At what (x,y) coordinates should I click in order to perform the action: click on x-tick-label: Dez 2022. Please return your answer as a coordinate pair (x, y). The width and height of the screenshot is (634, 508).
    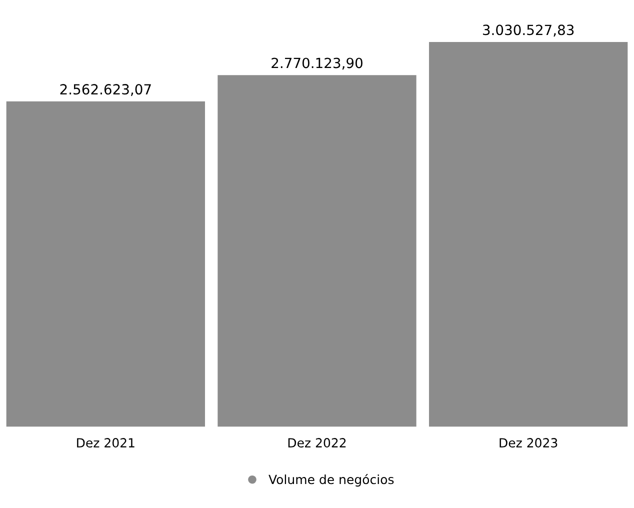
    Looking at the image, I should click on (317, 443).